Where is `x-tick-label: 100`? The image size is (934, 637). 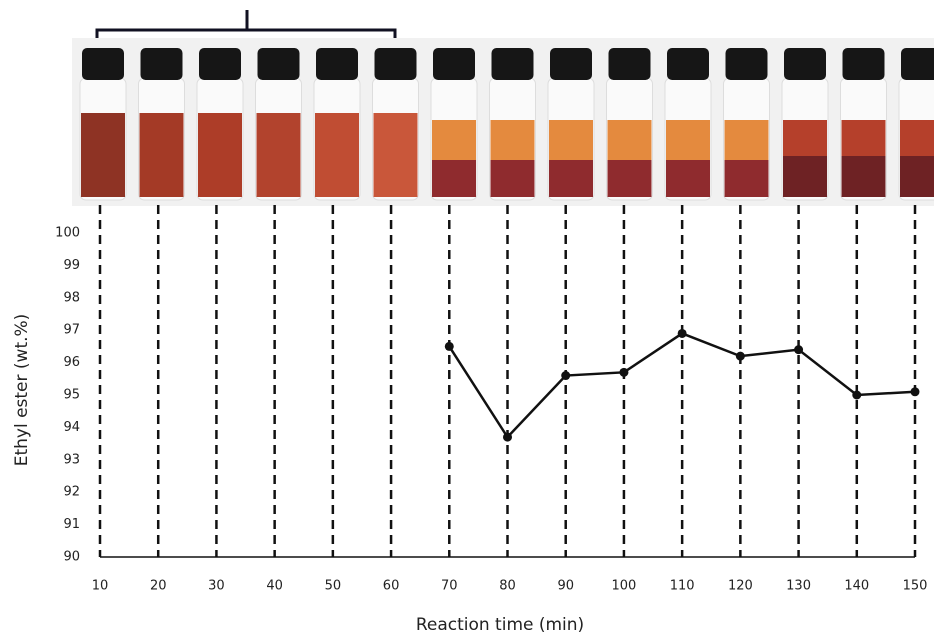 x-tick-label: 100 is located at coordinates (624, 586).